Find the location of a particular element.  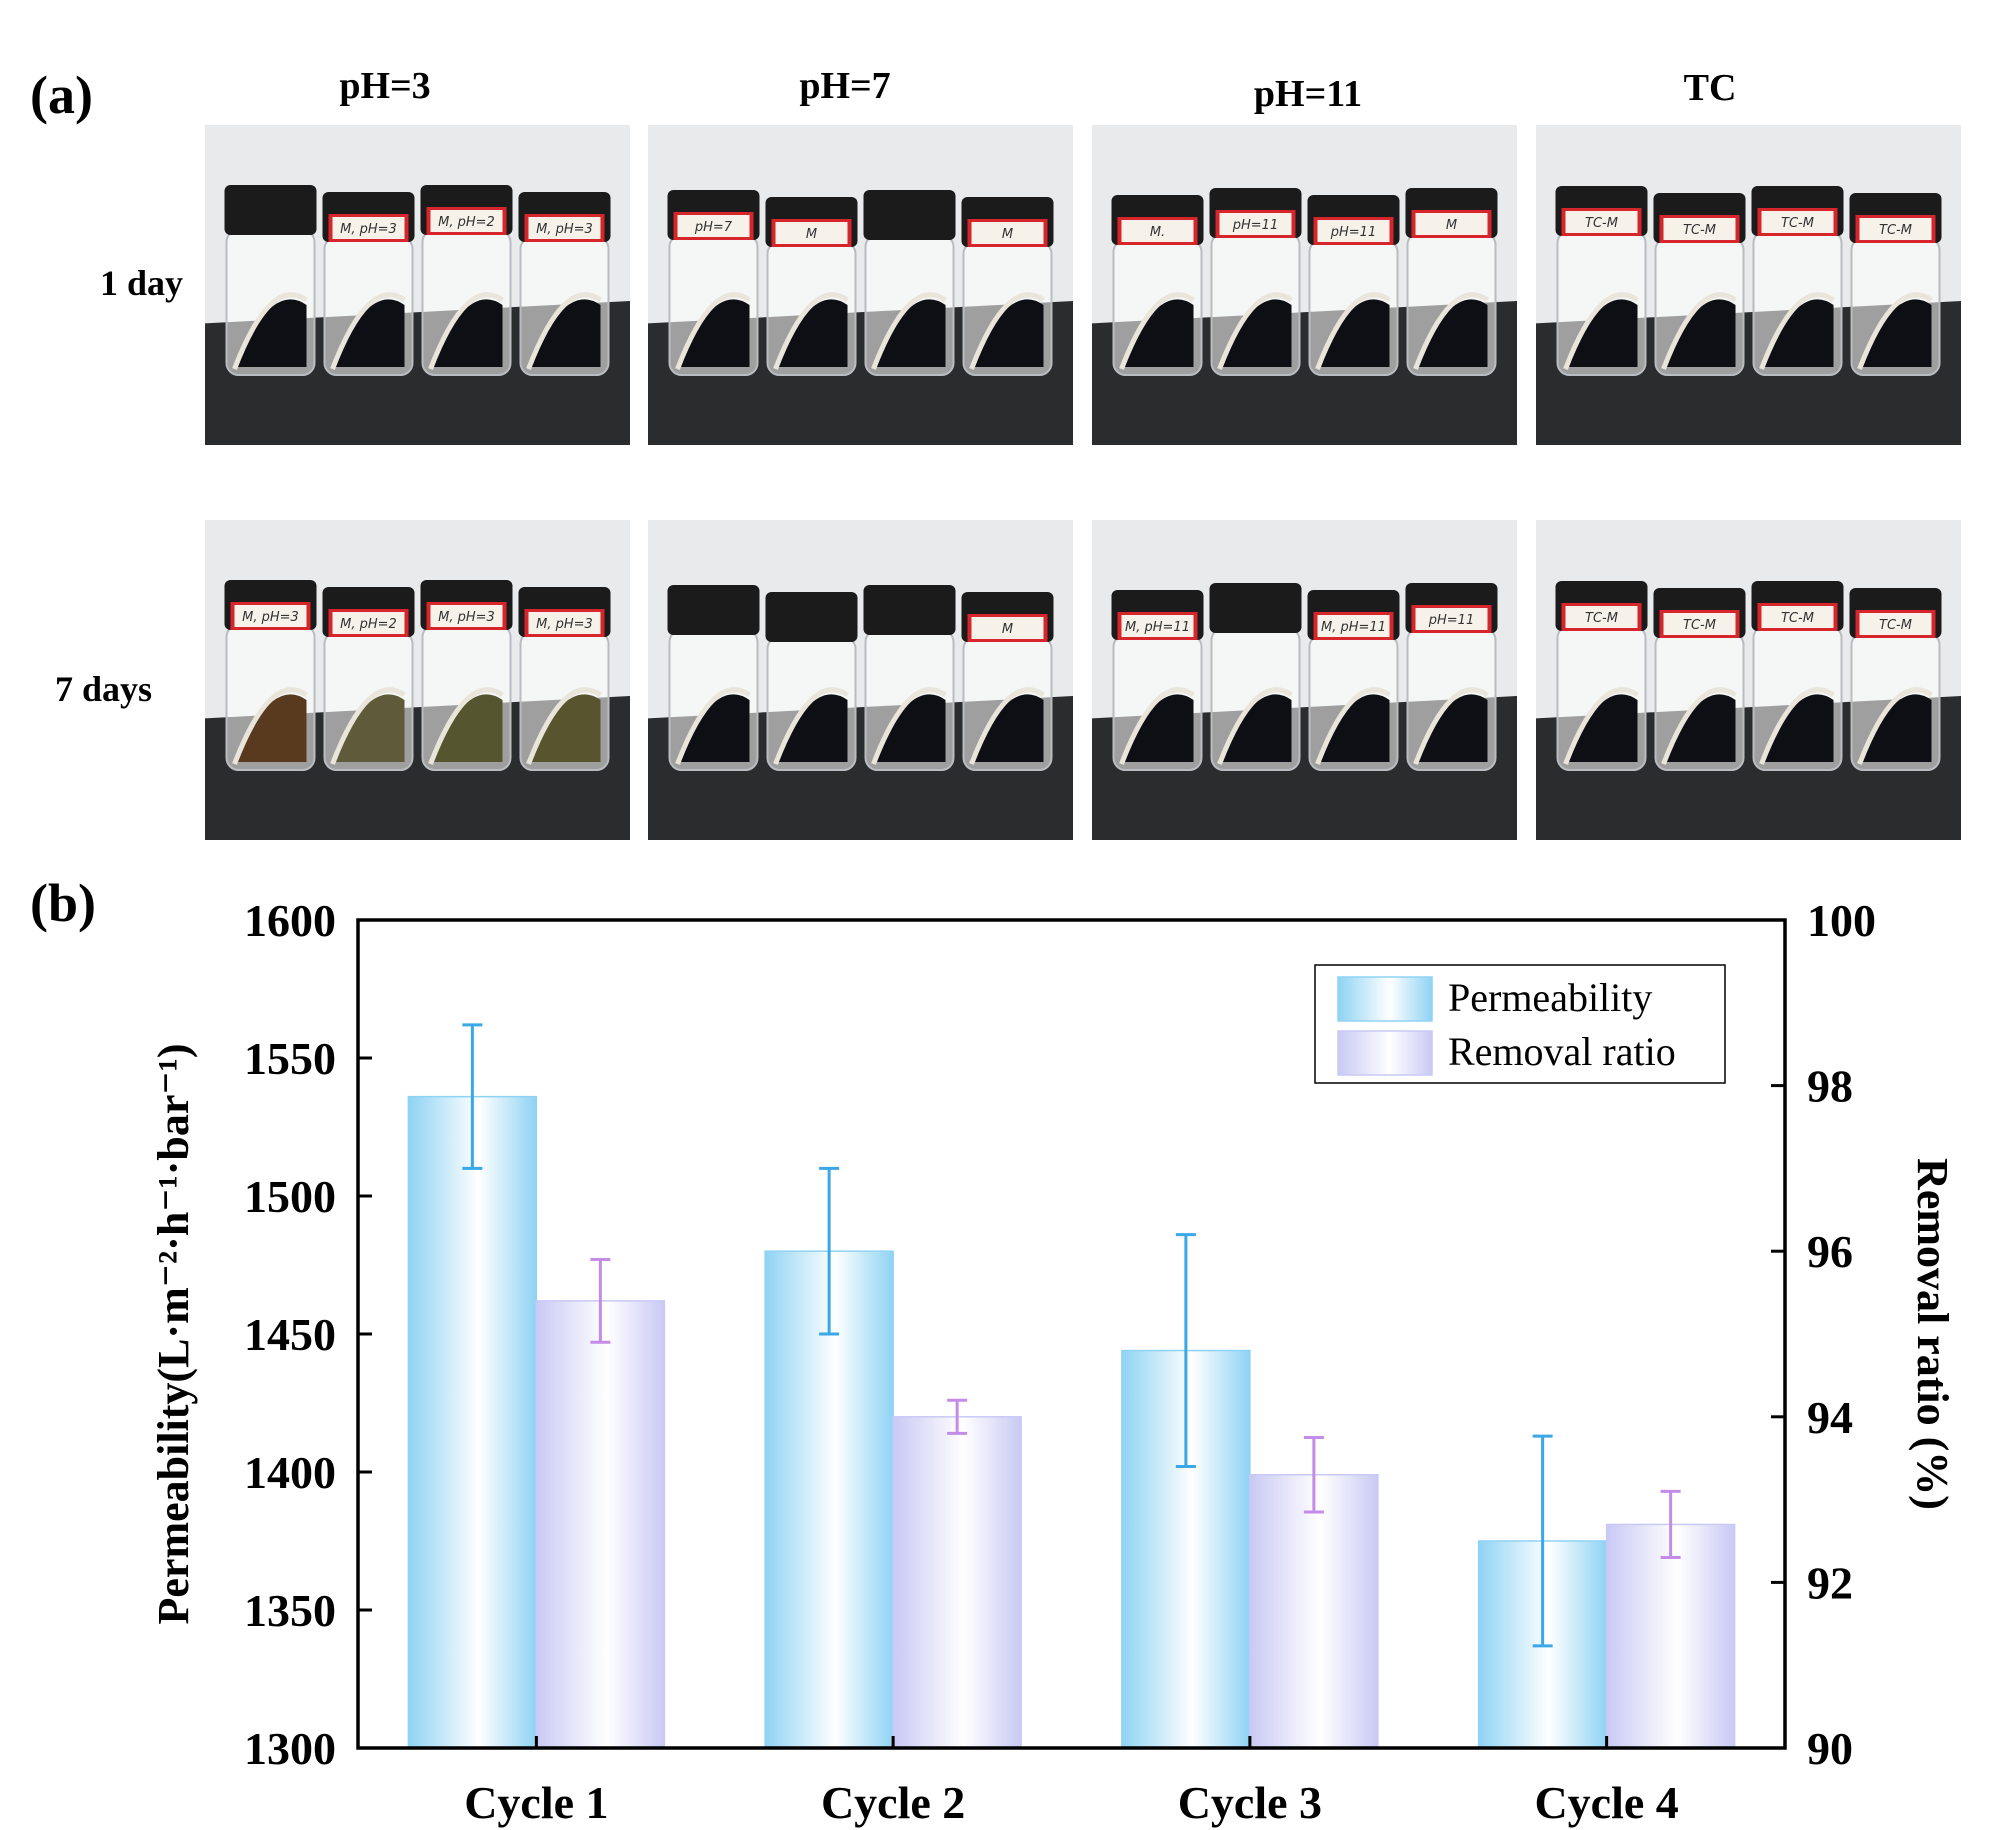

x-tick-label: Cycle 4 is located at coordinates (1606, 1802).